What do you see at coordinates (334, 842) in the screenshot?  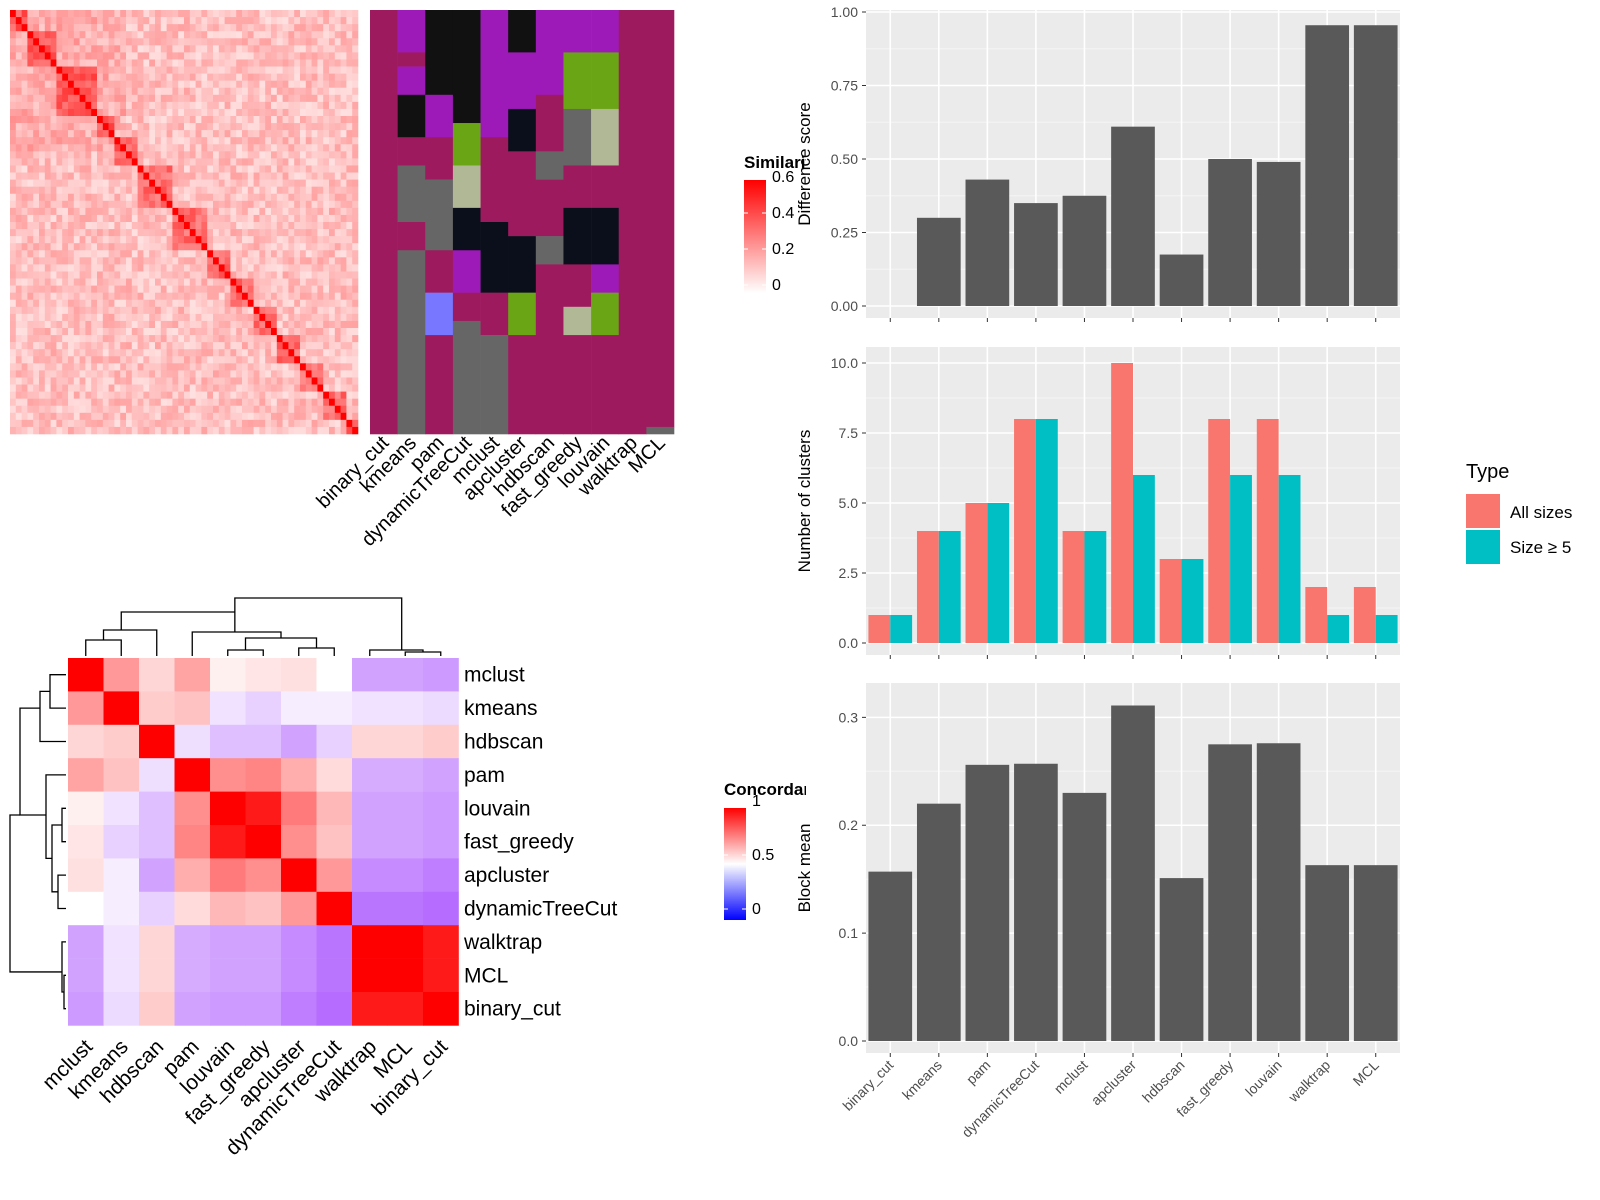 I see `concordance-cell` at bounding box center [334, 842].